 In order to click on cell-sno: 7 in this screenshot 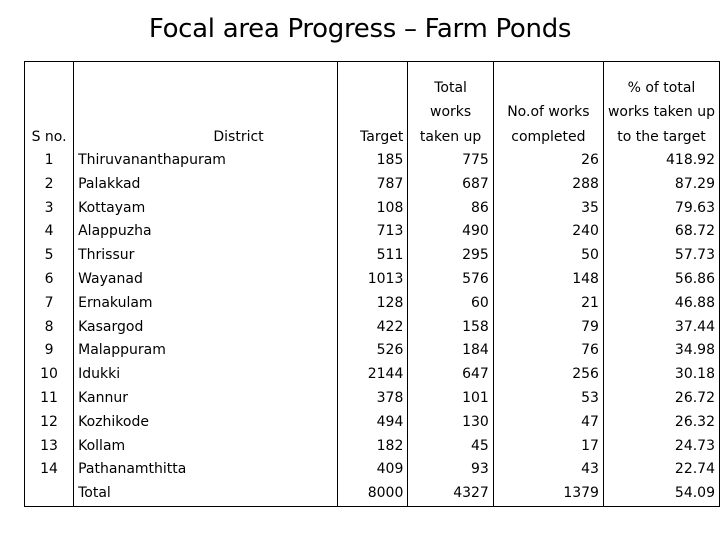, I will do `click(49, 303)`.